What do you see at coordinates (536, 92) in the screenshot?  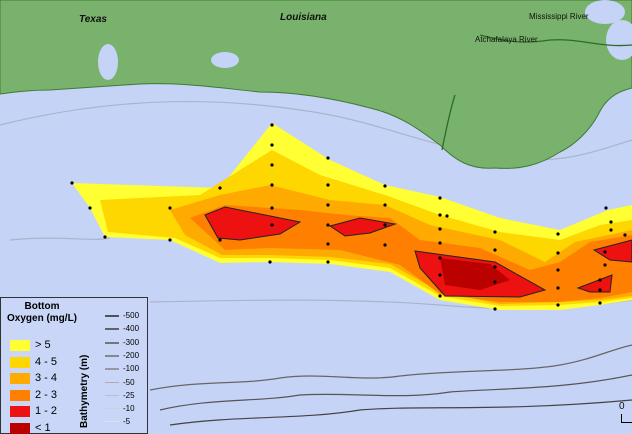 I see `rivers` at bounding box center [536, 92].